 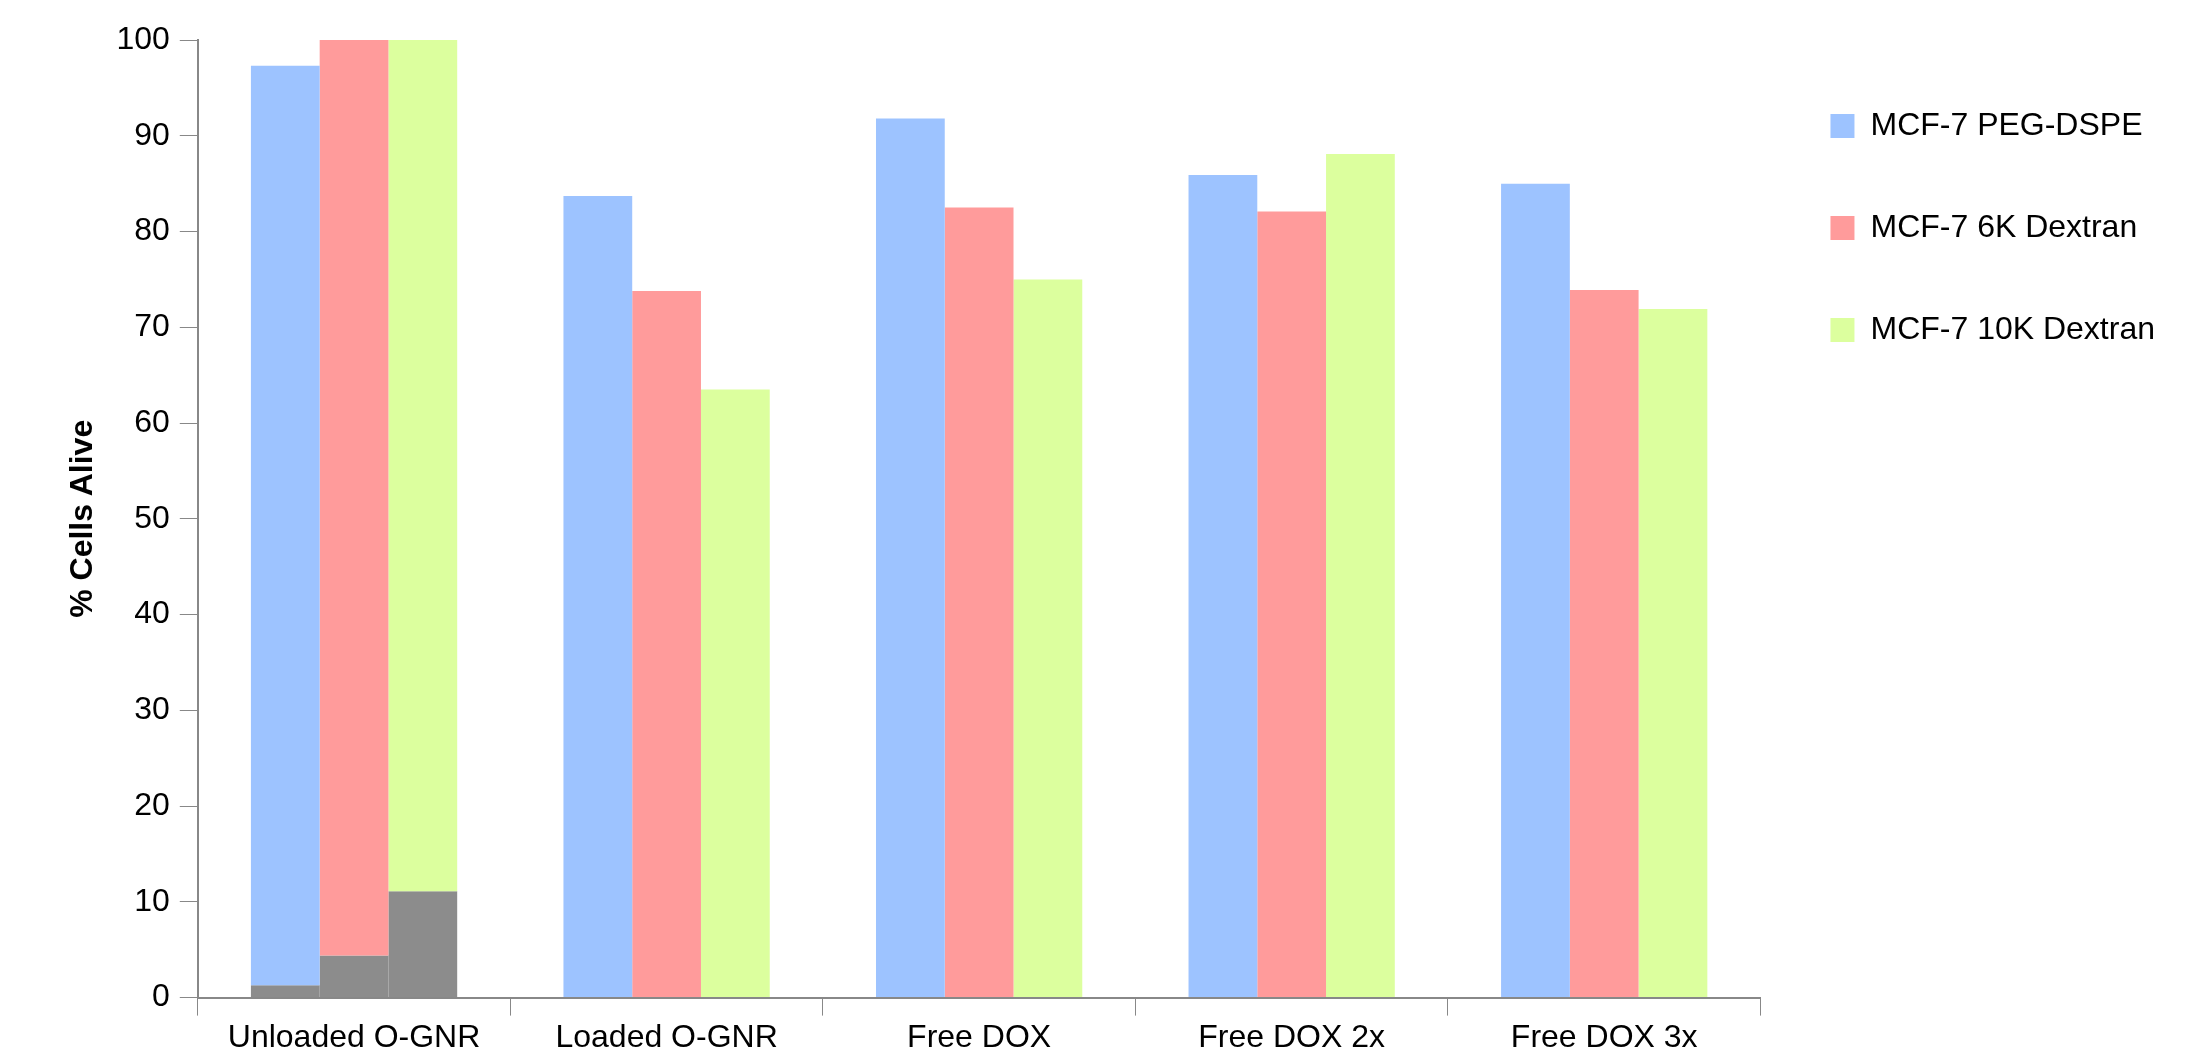 I want to click on y-tick-label: 40, so click(x=152, y=612).